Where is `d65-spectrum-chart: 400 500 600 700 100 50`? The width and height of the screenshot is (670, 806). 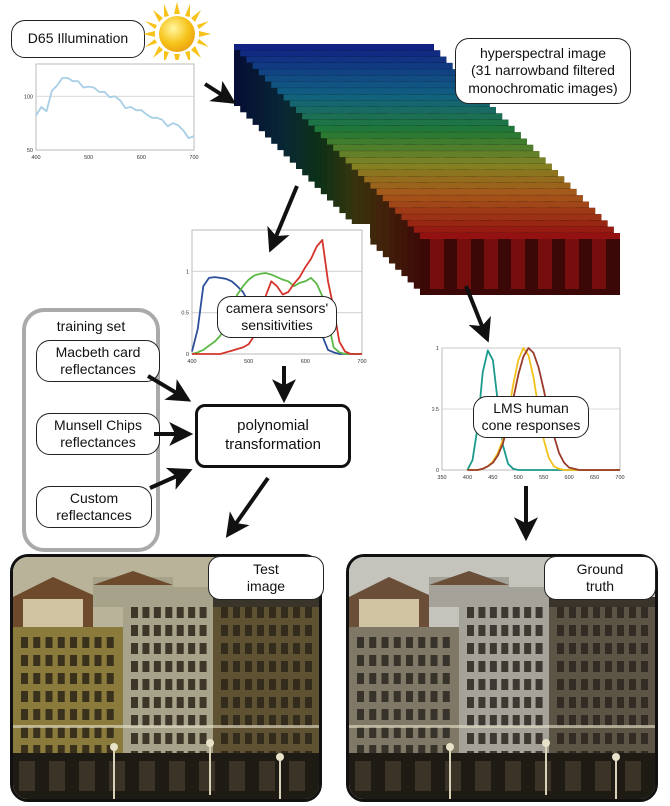 d65-spectrum-chart: 400 500 600 700 100 50 is located at coordinates (112, 110).